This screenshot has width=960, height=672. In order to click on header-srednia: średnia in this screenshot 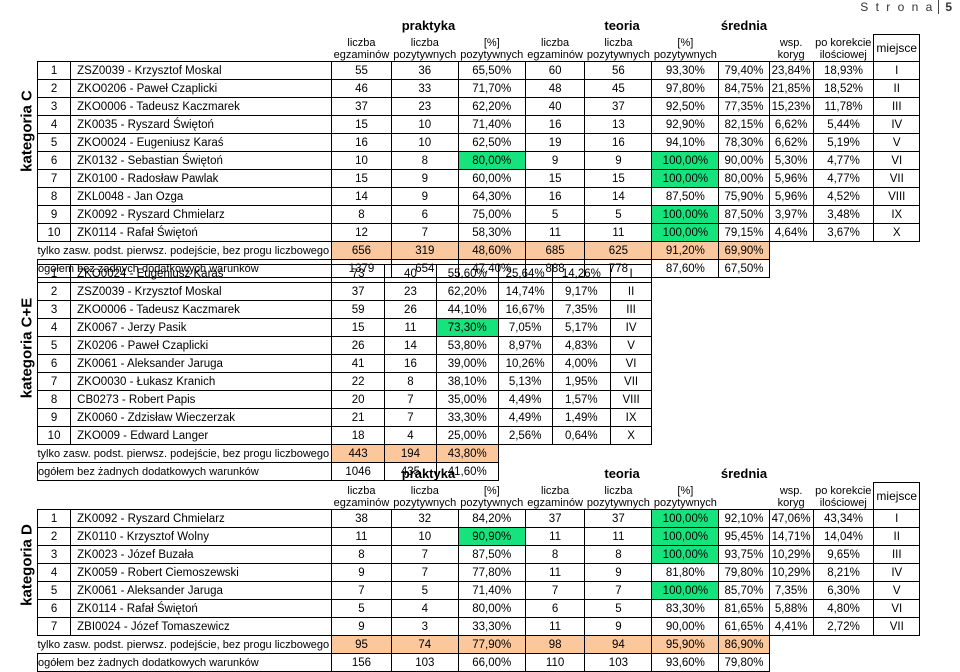, I will do `click(744, 25)`.